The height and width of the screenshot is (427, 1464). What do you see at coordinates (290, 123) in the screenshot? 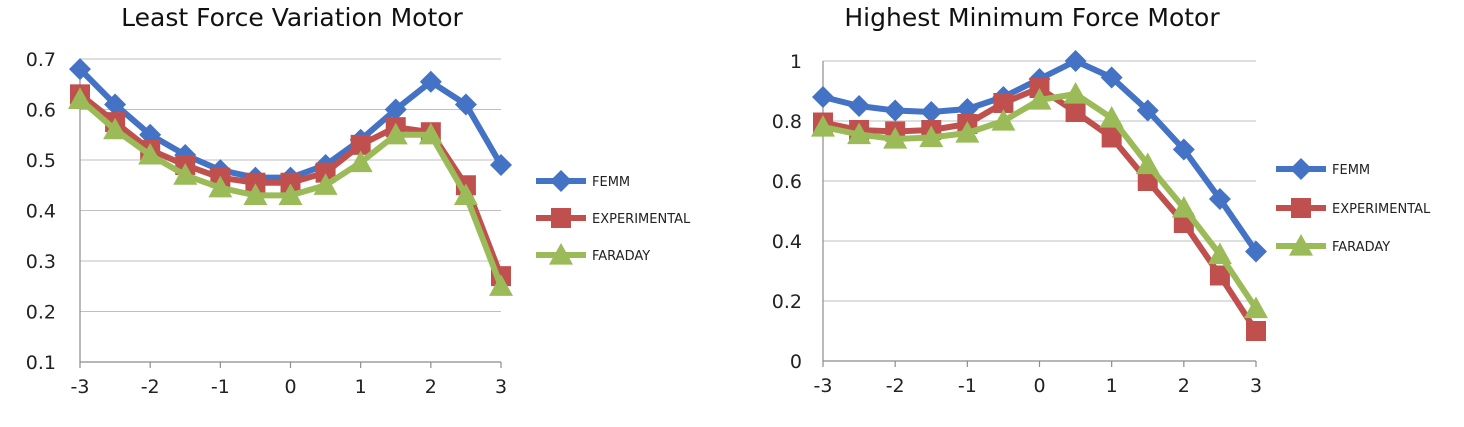
I see `series-femm` at bounding box center [290, 123].